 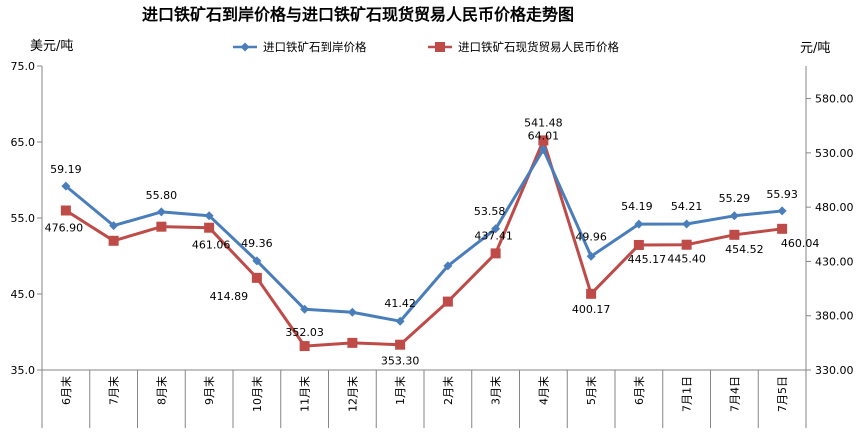 What do you see at coordinates (647, 259) in the screenshot?
I see `series-2-data-label: 445.17` at bounding box center [647, 259].